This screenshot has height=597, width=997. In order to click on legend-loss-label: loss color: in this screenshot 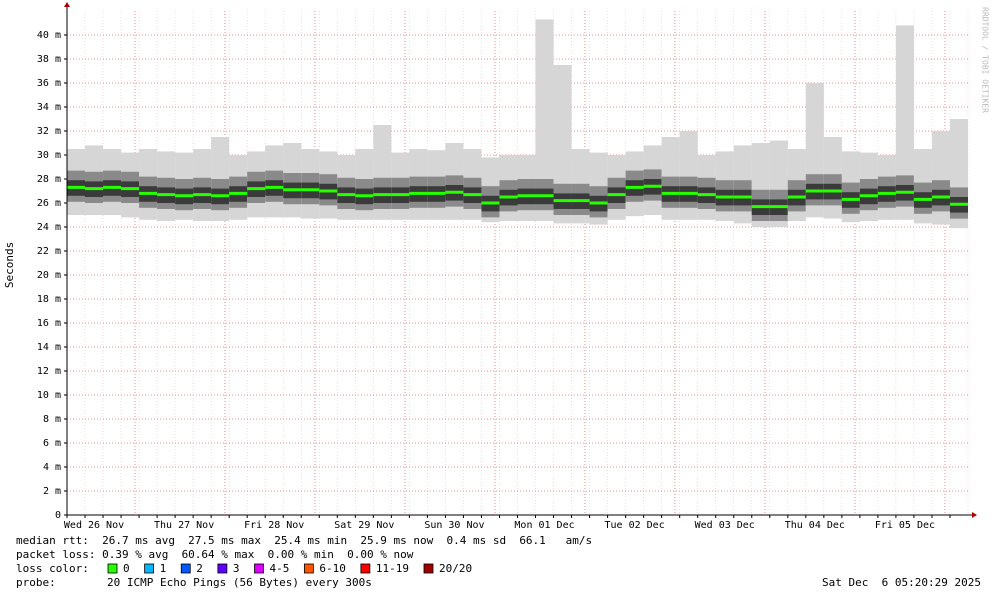, I will do `click(52, 568)`.